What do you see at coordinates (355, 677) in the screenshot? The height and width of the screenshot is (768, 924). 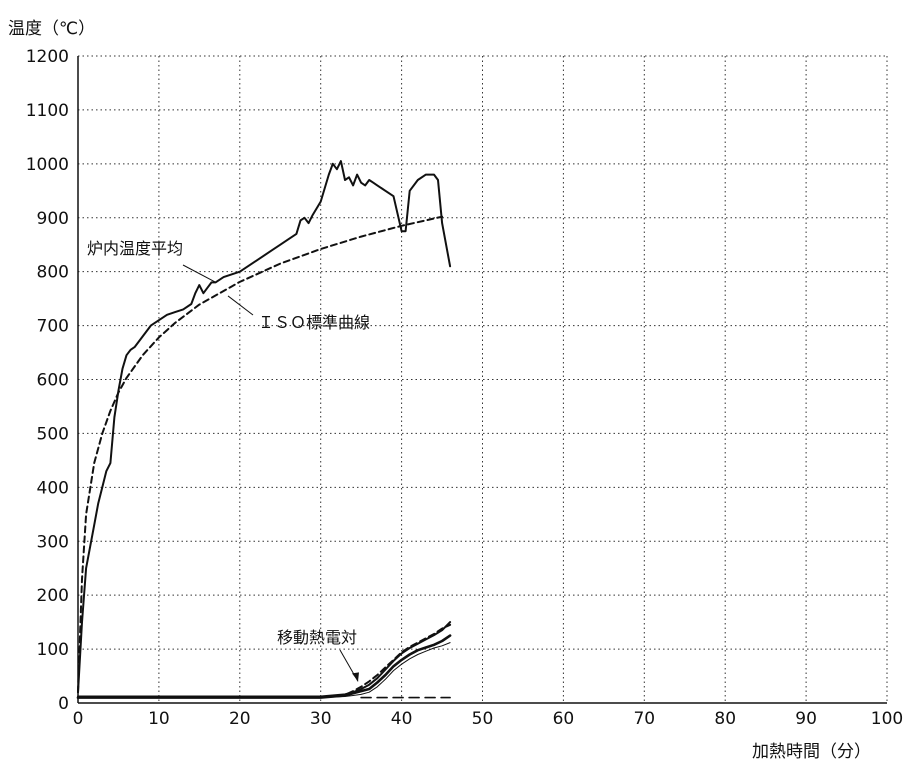 I see `annotation-arrowhead` at bounding box center [355, 677].